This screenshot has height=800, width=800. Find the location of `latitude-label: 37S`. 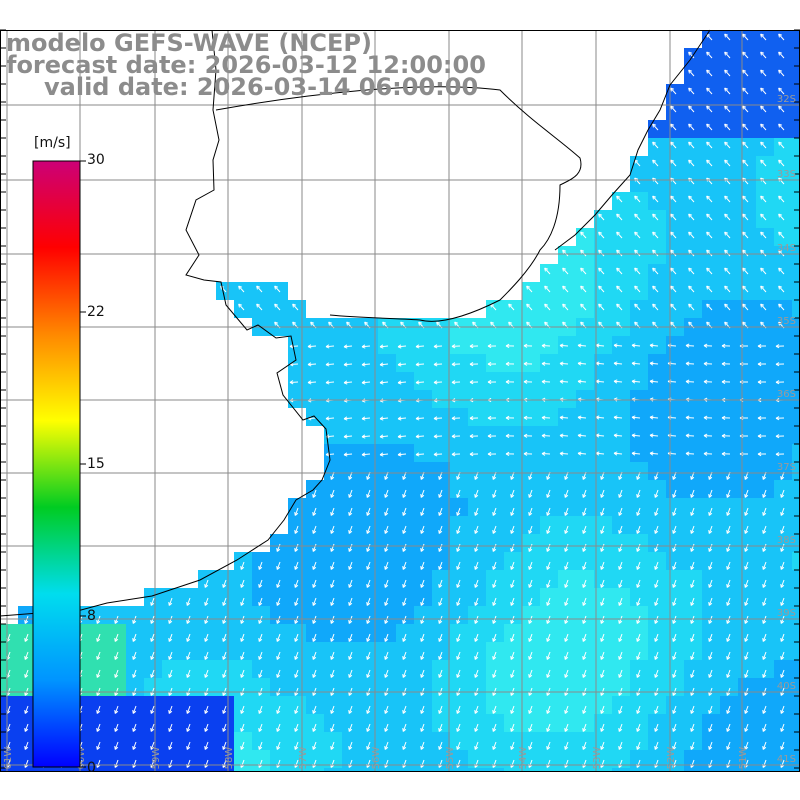

latitude-label: 37S is located at coordinates (786, 467).